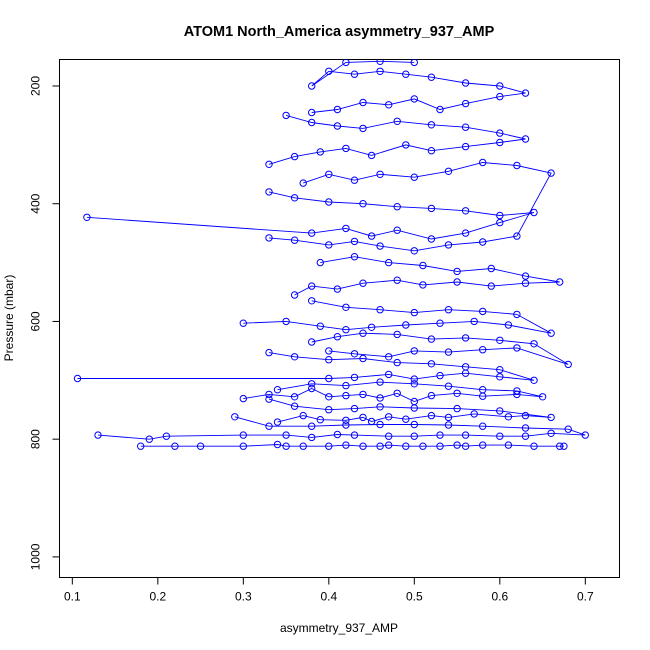  I want to click on x-axis: 0.1 0.2 0.3 0.4 0.5 0.6 0.7, so click(329, 590).